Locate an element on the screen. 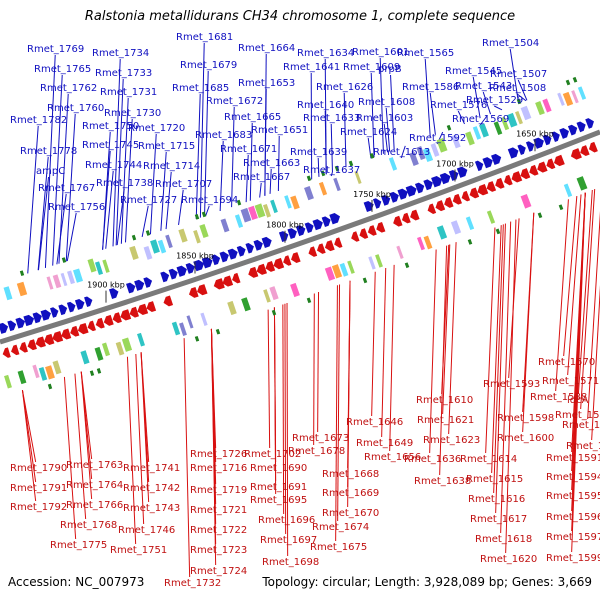 The image size is (600, 600). reverse-gene-label: Rmet_1768 is located at coordinates (88, 525).